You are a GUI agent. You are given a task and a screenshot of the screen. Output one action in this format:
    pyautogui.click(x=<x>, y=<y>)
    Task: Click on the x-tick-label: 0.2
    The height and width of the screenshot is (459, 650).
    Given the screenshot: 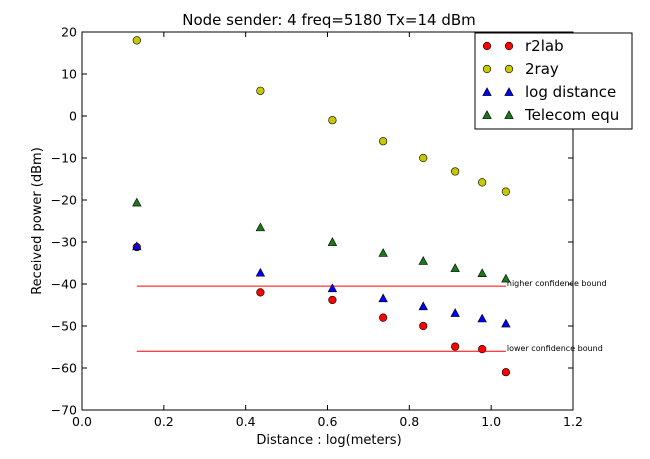 What is the action you would take?
    pyautogui.click(x=164, y=421)
    